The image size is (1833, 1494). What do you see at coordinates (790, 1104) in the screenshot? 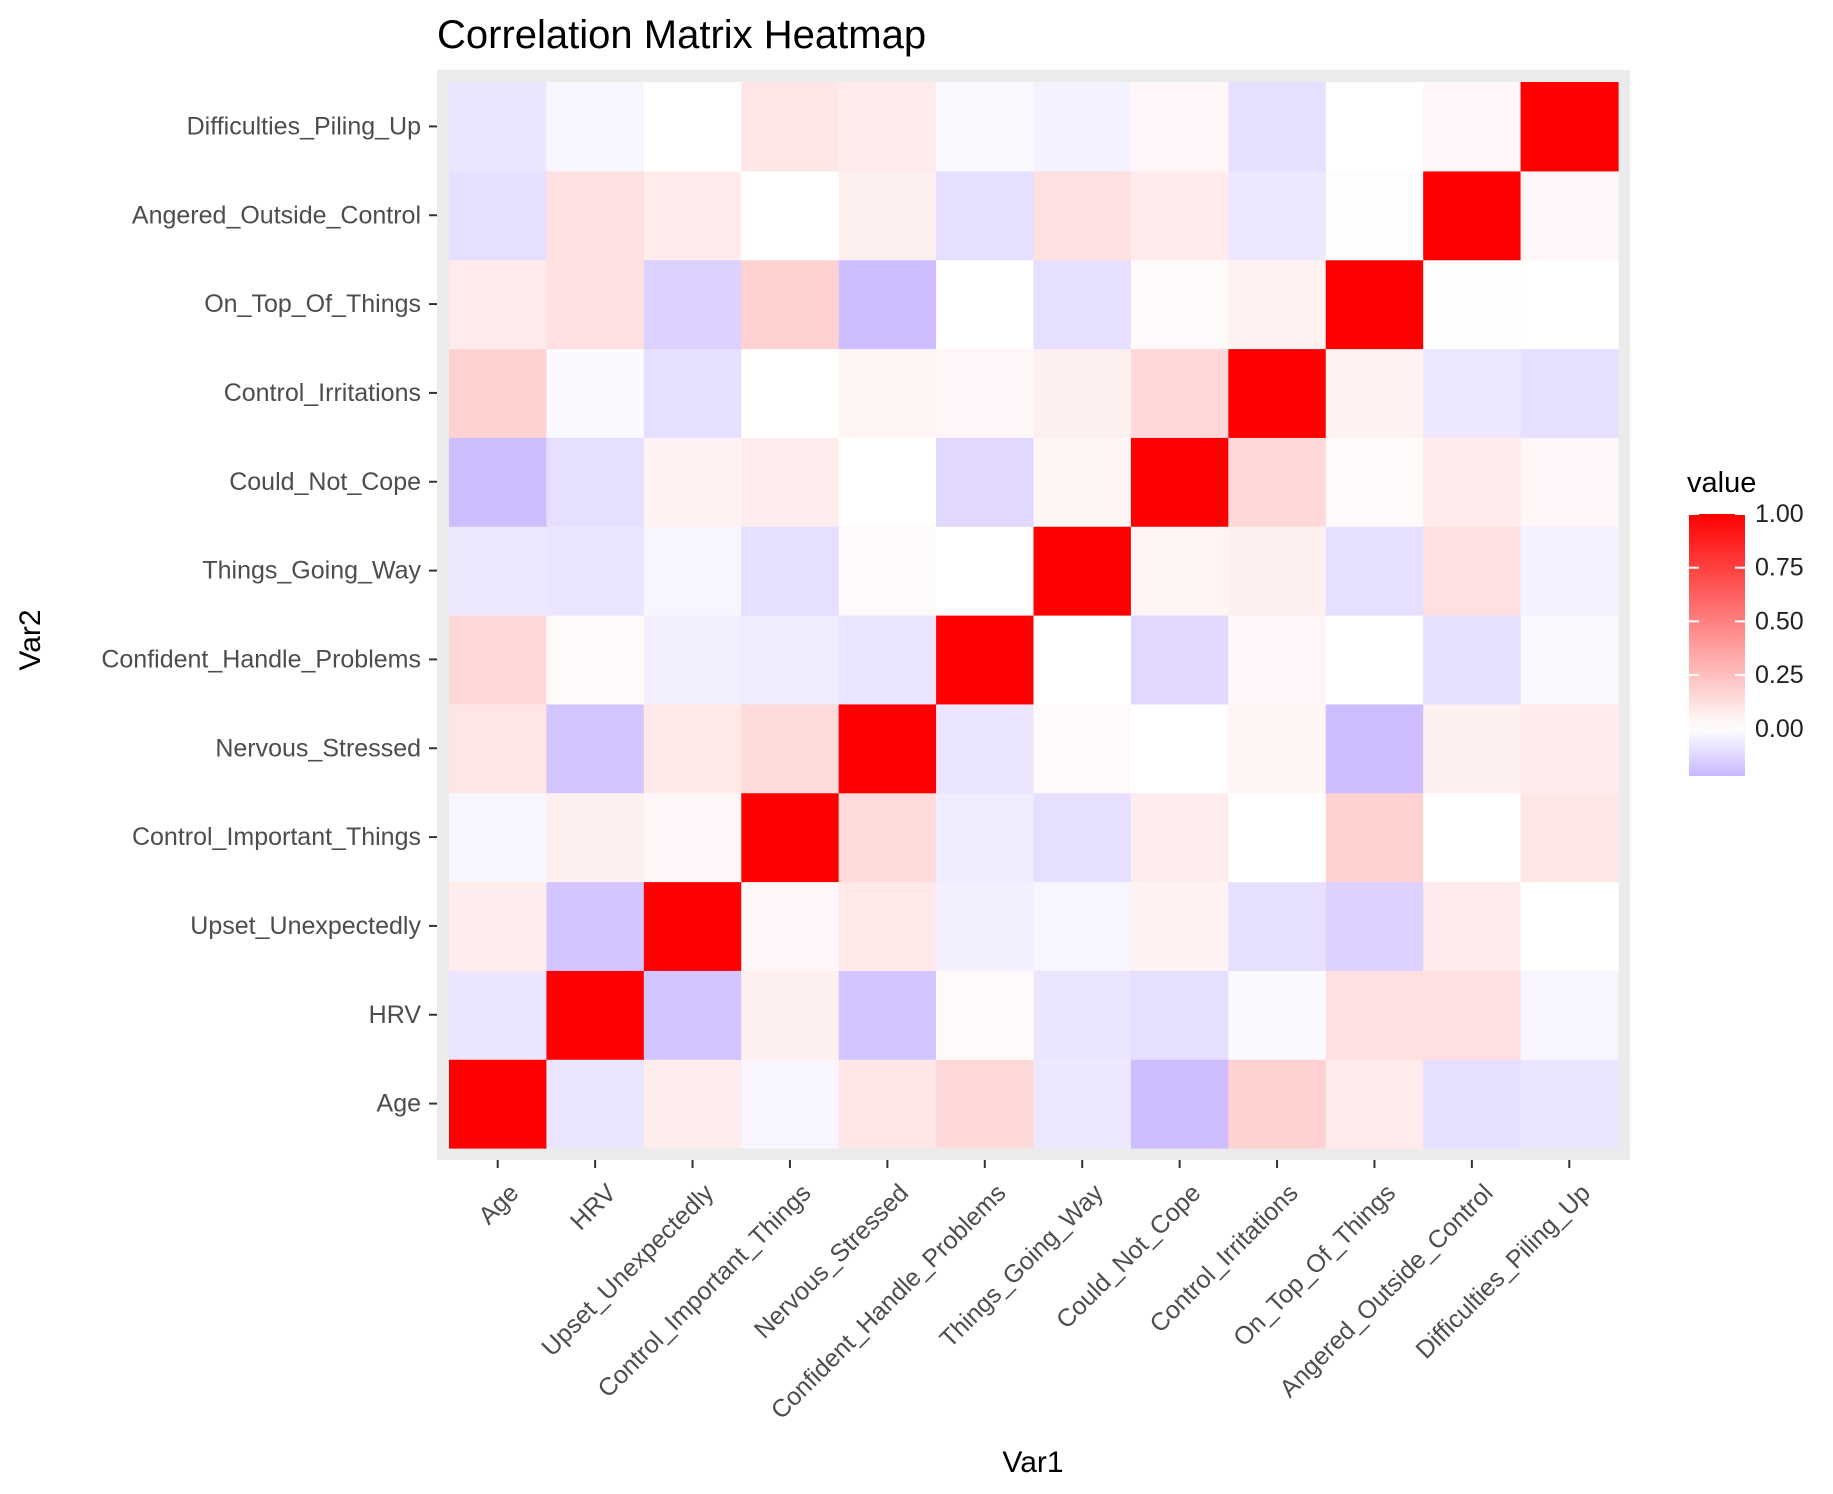
I see `heatmap-cell-Control_Important_Things-Age` at bounding box center [790, 1104].